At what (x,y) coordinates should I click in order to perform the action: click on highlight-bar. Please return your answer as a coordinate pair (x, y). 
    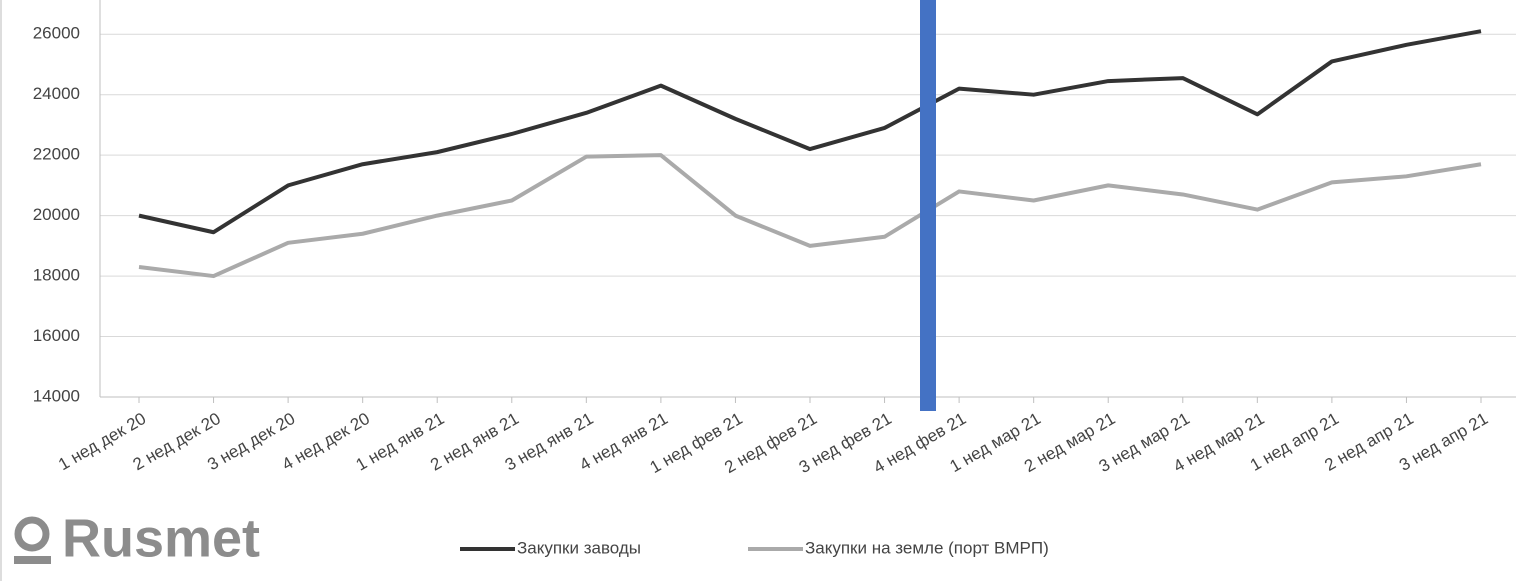
    Looking at the image, I should click on (928, 205).